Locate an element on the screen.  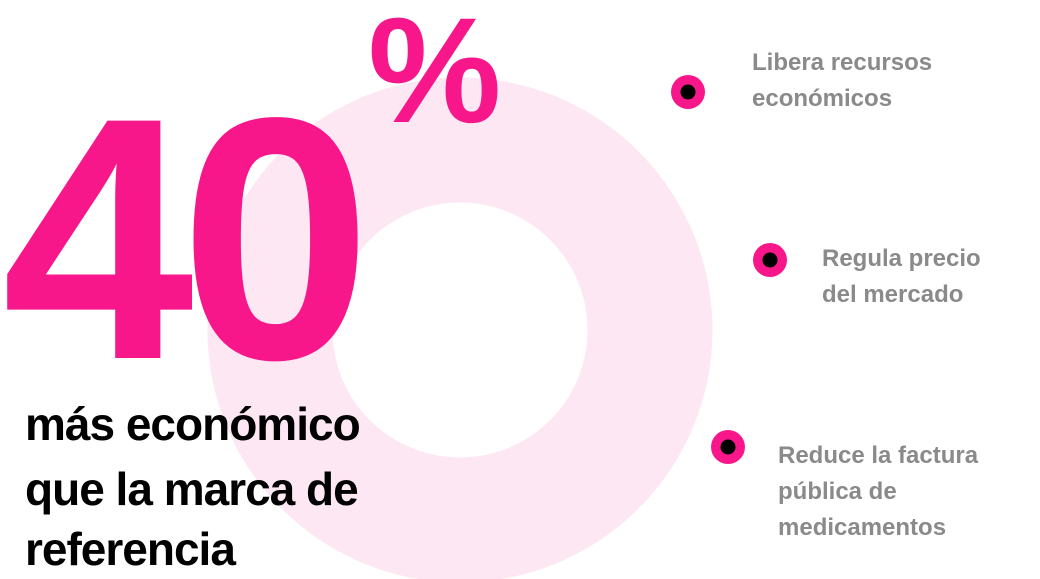
benefit-line: Libera recursos is located at coordinates (842, 62).